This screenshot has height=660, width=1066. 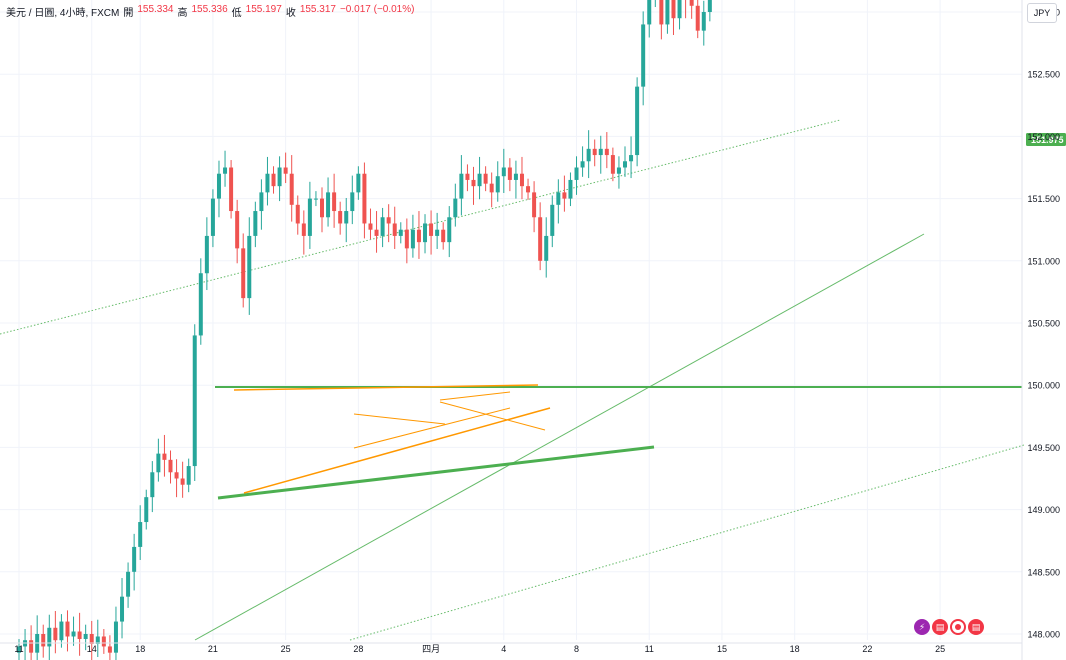 What do you see at coordinates (290, 13) in the screenshot?
I see `close-label: 收` at bounding box center [290, 13].